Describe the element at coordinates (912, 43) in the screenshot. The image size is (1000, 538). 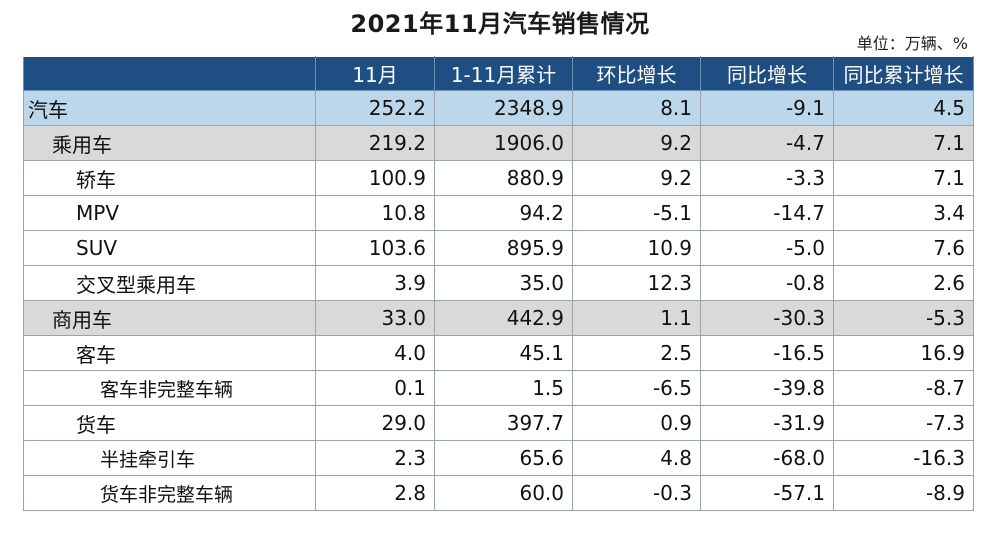
I see `unit-note: 单位：万辆、%` at that location.